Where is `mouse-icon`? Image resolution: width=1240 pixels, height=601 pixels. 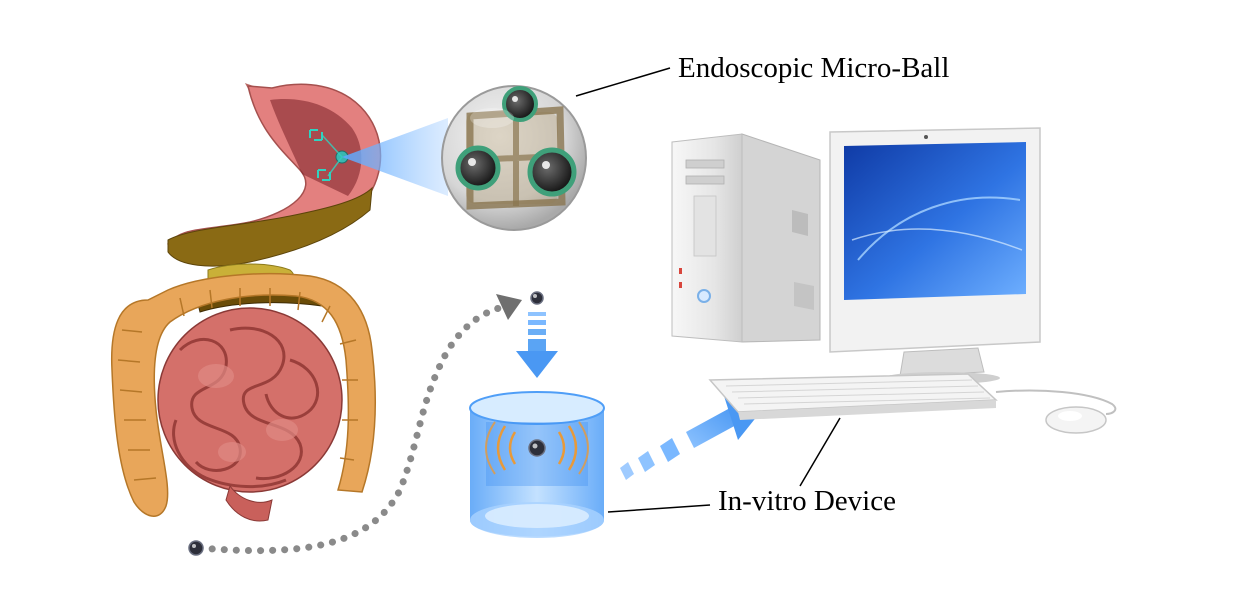
mouse-icon is located at coordinates (1076, 420).